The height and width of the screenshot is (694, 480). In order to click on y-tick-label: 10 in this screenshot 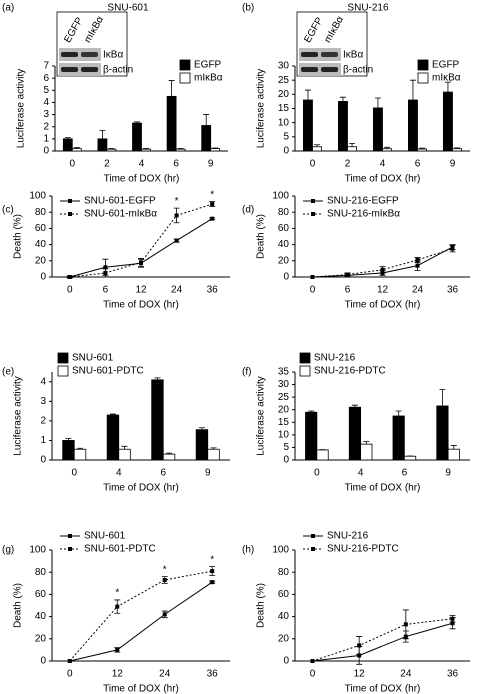, I will do `click(284, 122)`.